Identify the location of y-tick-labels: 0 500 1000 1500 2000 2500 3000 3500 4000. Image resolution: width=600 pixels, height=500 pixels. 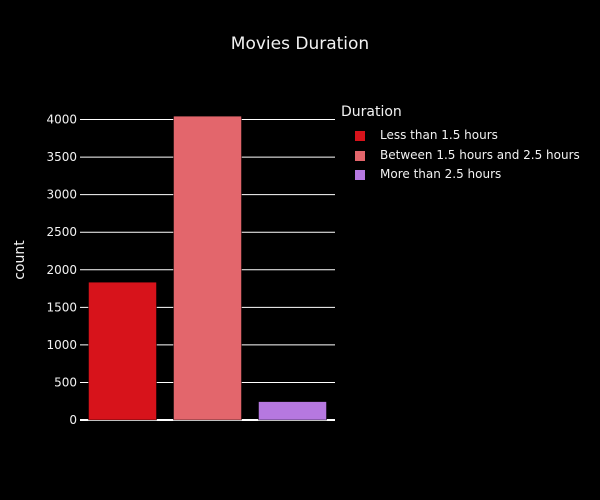
(61, 270).